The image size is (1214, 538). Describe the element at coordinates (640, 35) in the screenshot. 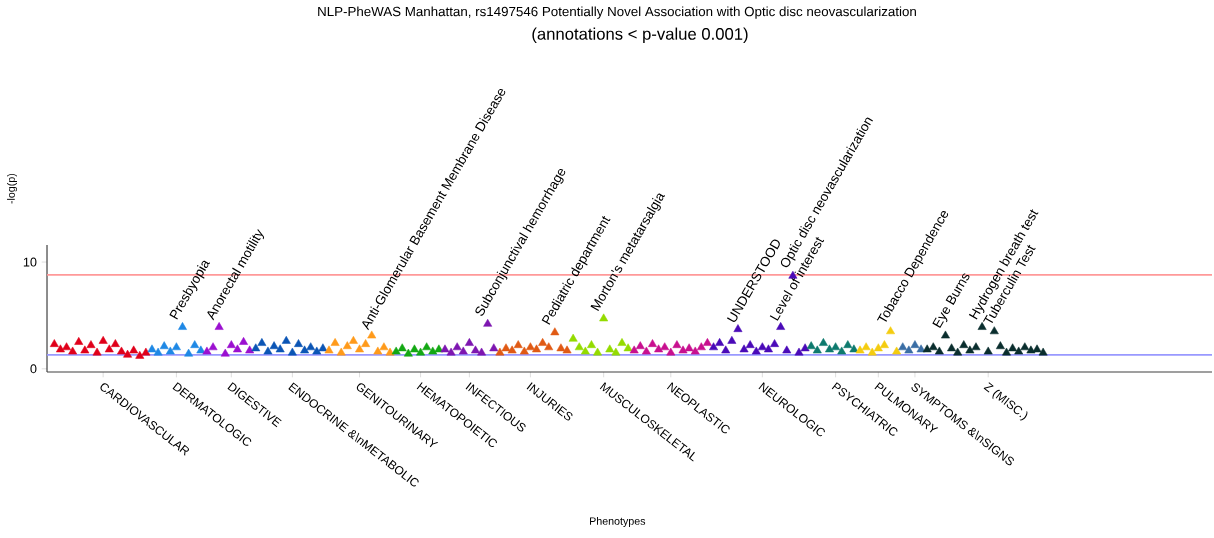

I see `chart-subtitle: (annotations < p-value 0.001)` at that location.